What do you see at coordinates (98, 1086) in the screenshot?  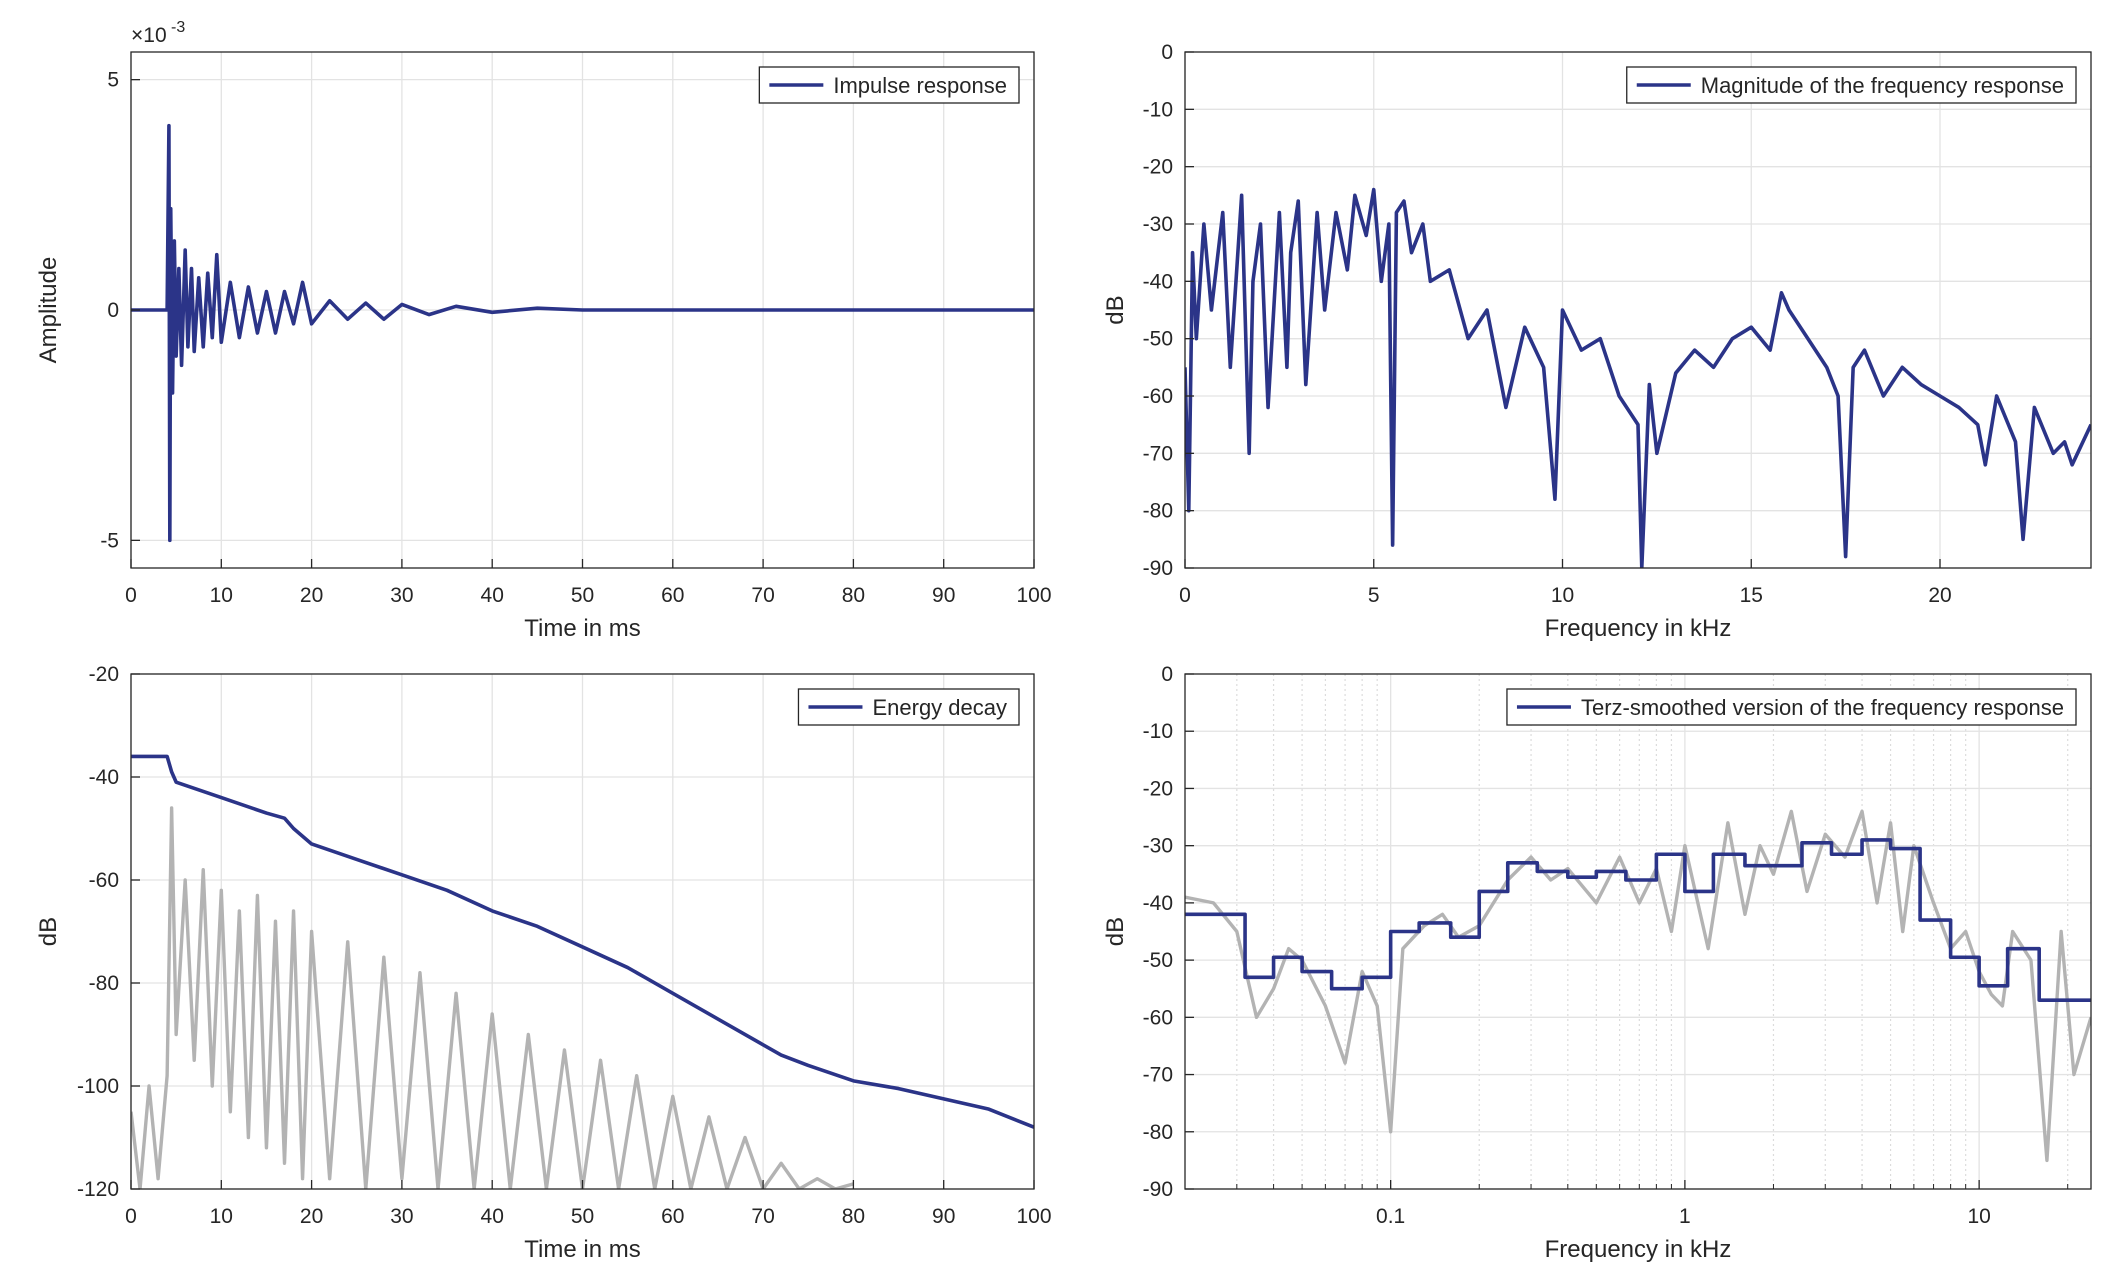 I see `y-tick-label: -100` at bounding box center [98, 1086].